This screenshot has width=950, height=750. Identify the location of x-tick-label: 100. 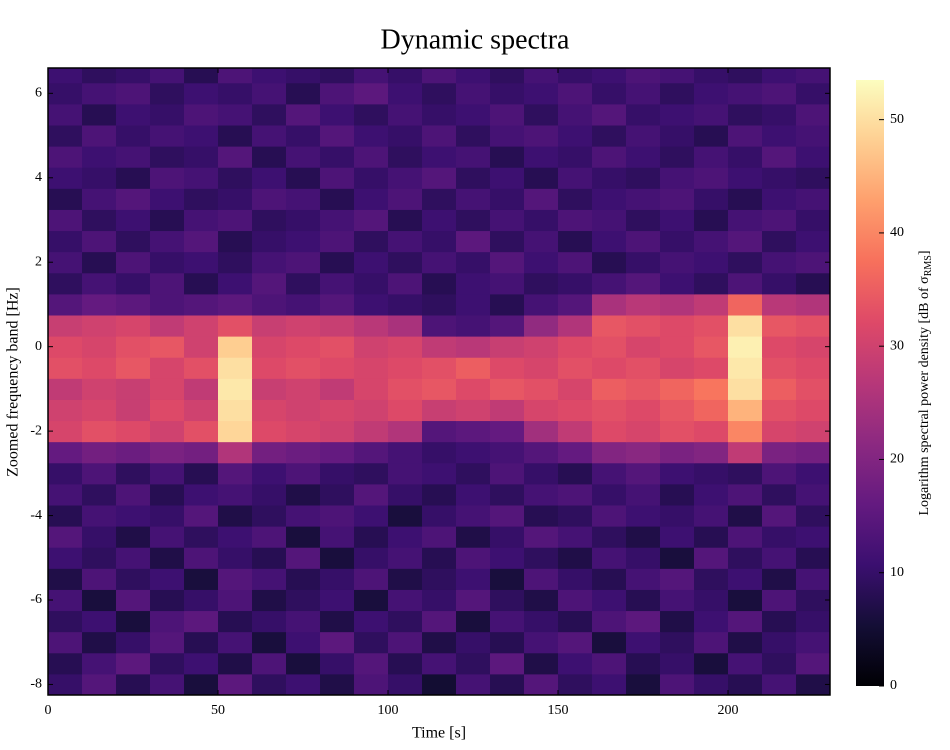
(388, 710).